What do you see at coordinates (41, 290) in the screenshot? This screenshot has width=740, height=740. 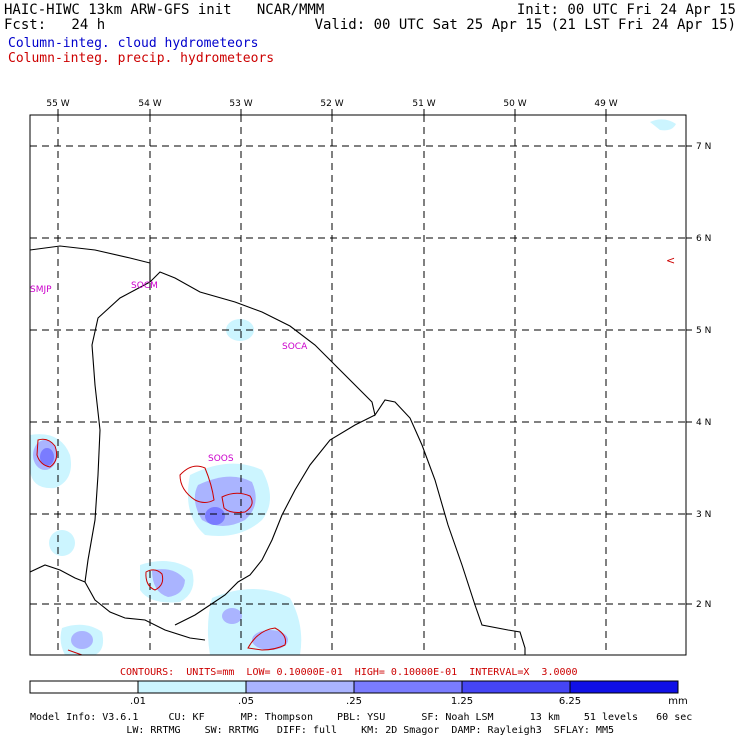 I see `station-smjp: SMJP` at bounding box center [41, 290].